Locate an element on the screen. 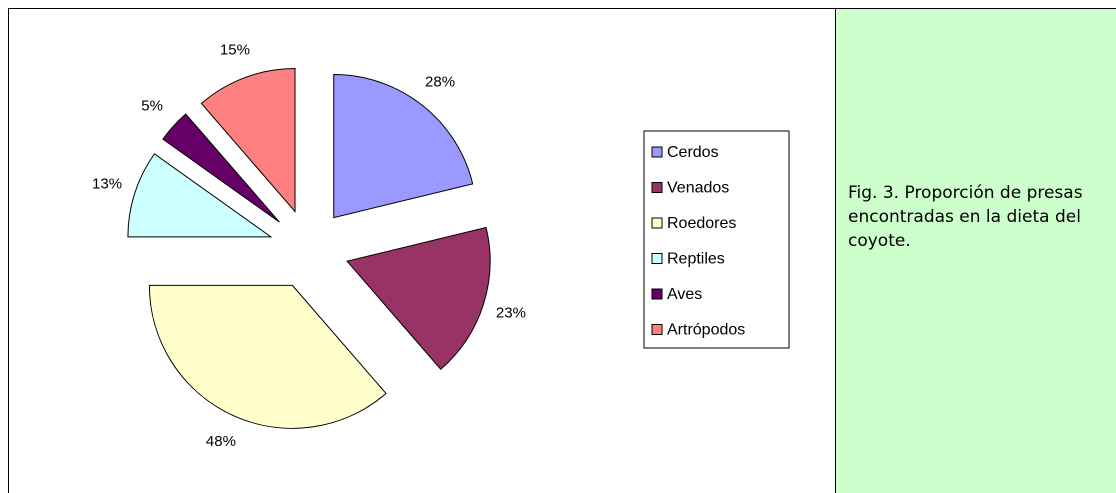 Image resolution: width=1116 pixels, height=493 pixels. legend-box is located at coordinates (716, 239).